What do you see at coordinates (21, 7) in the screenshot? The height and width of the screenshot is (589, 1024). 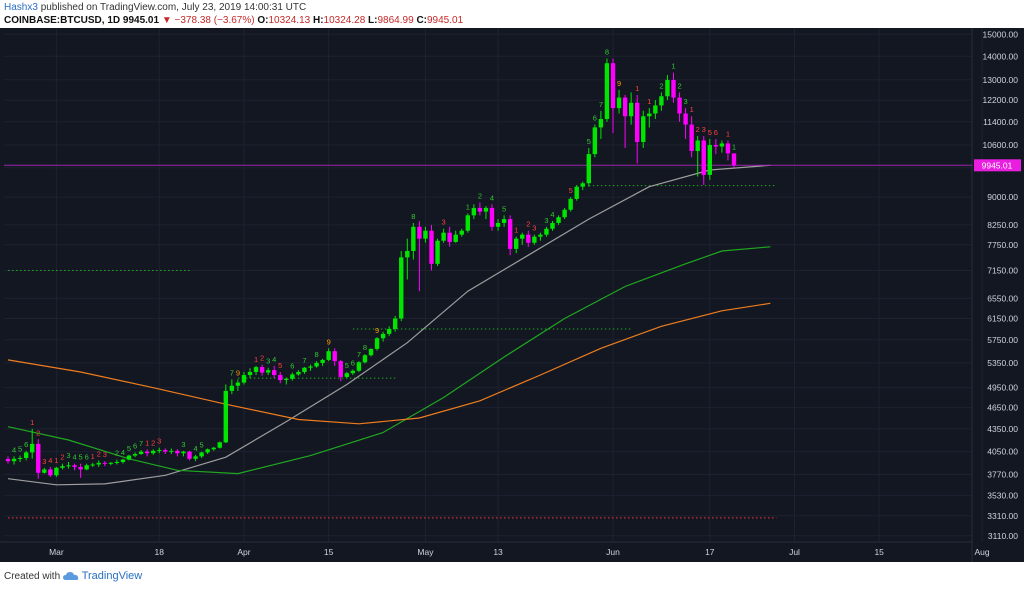 I see `author-link: Hashx3` at bounding box center [21, 7].